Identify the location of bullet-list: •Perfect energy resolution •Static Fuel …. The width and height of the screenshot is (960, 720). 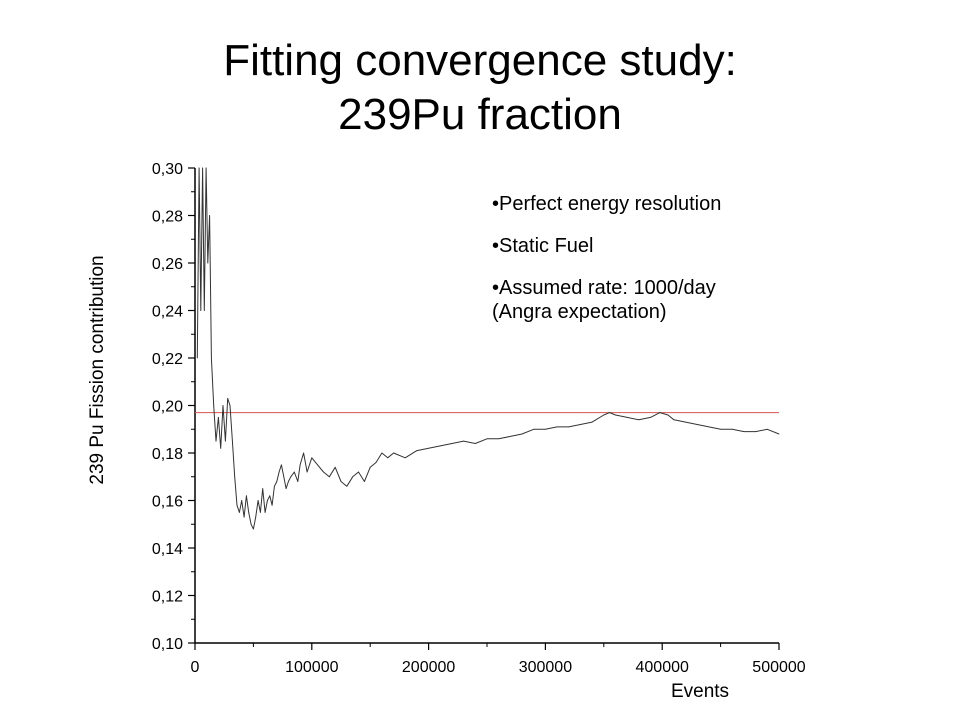
(652, 258).